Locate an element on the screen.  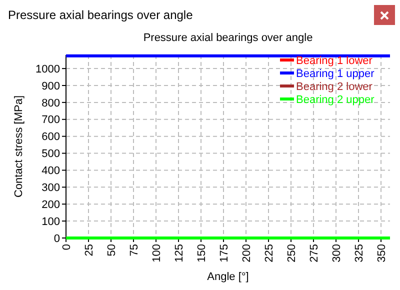
y-tick-label: 900 is located at coordinates (51, 86).